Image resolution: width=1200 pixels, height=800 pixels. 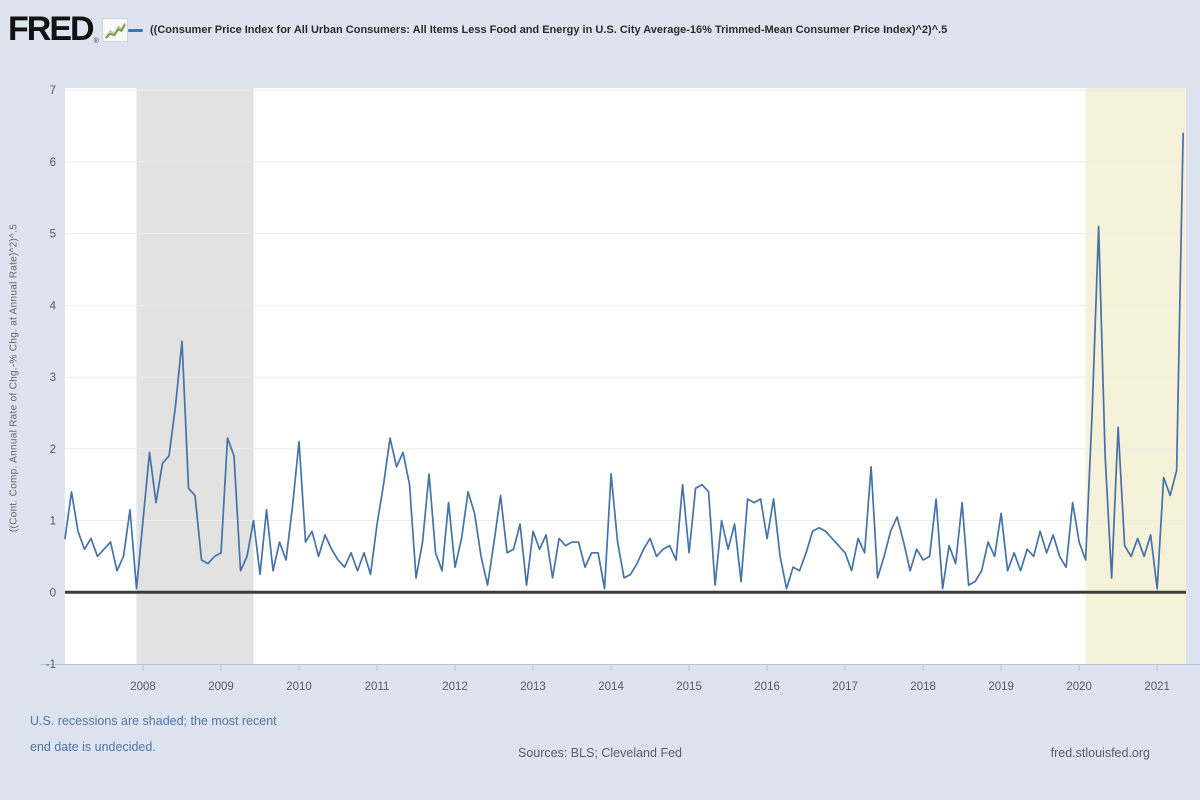 I want to click on y-tick-label-5: 5, so click(x=53, y=235).